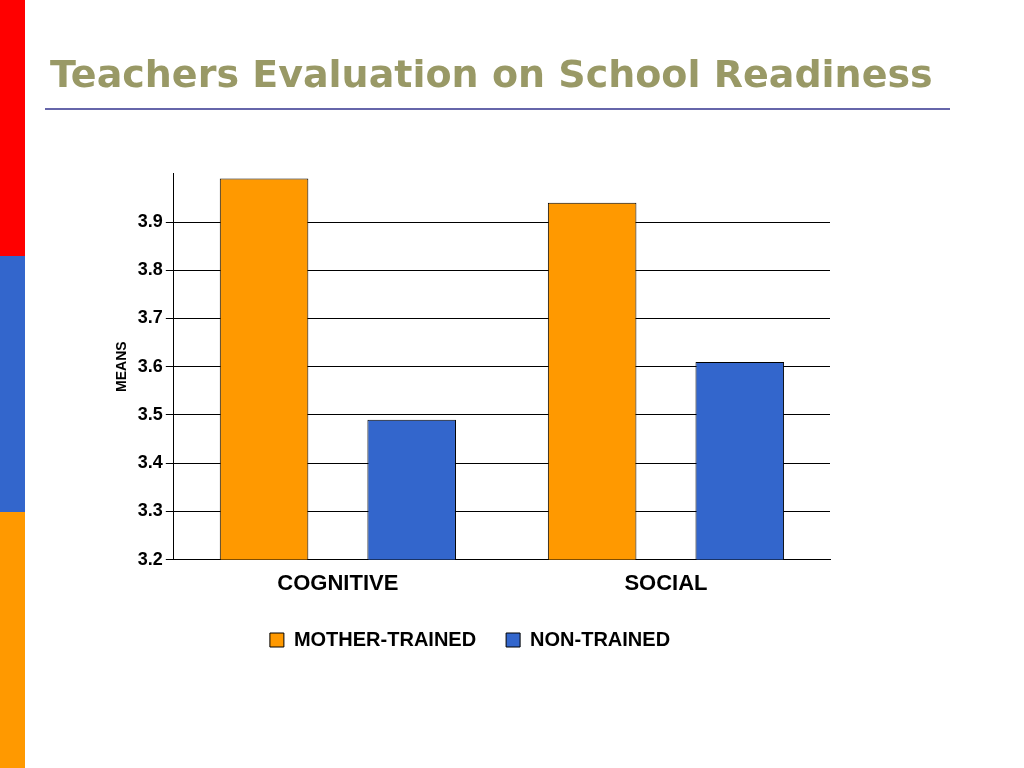  What do you see at coordinates (150, 462) in the screenshot?
I see `y-tick-label: 3.4` at bounding box center [150, 462].